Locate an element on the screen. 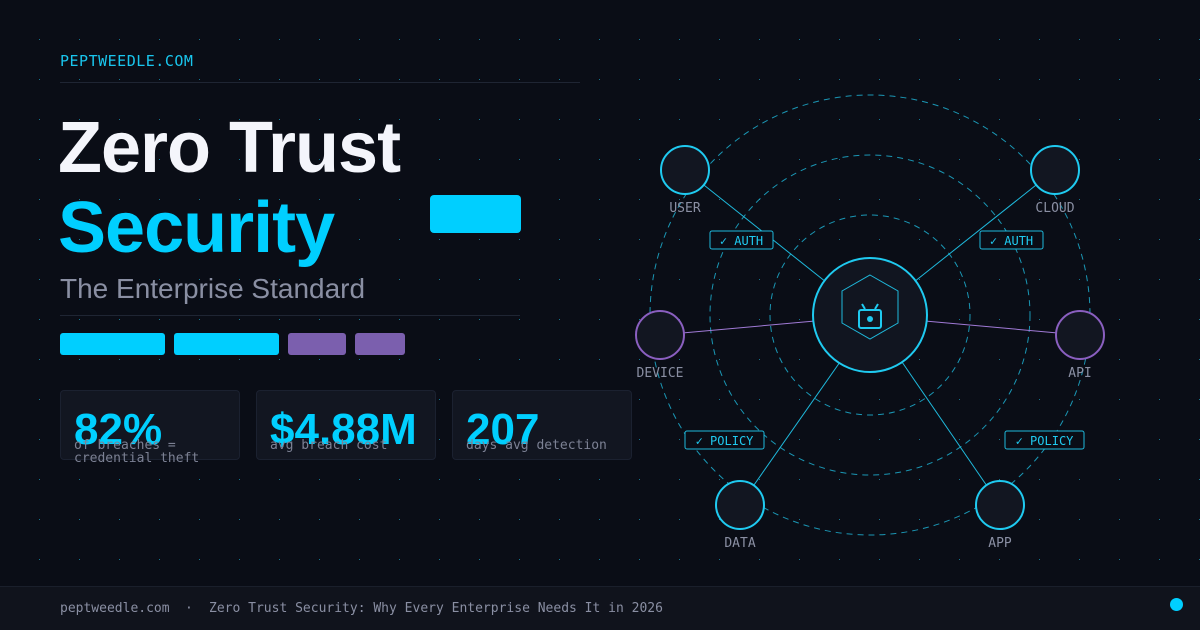 The width and height of the screenshot is (1200, 630). node-label: API is located at coordinates (1079, 373).